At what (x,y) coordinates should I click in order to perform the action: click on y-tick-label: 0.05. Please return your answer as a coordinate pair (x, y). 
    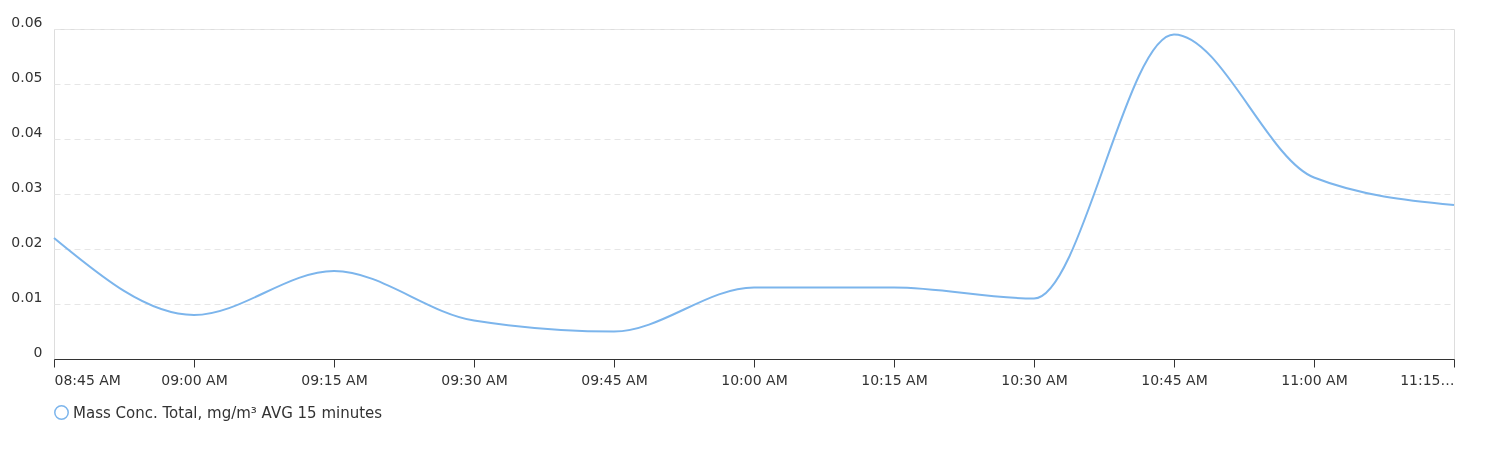
    Looking at the image, I should click on (27, 76).